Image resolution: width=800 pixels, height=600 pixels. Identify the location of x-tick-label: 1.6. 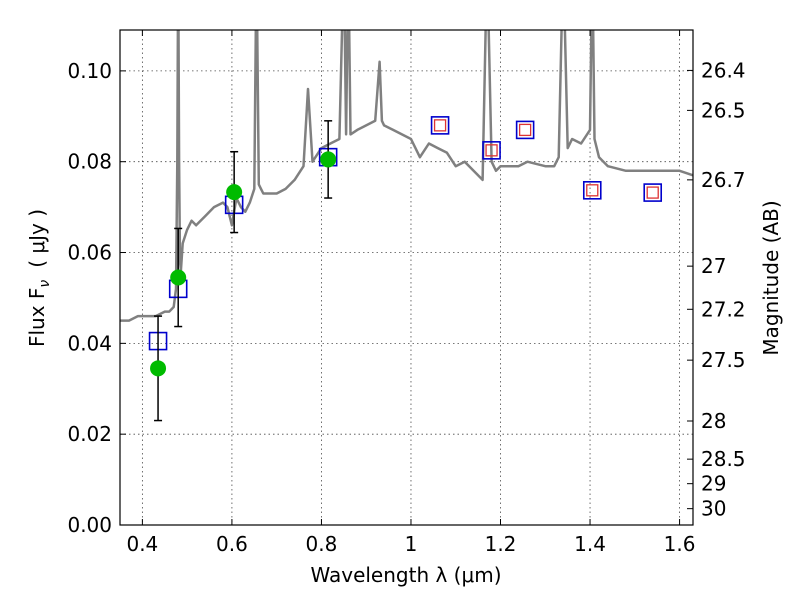
(680, 544).